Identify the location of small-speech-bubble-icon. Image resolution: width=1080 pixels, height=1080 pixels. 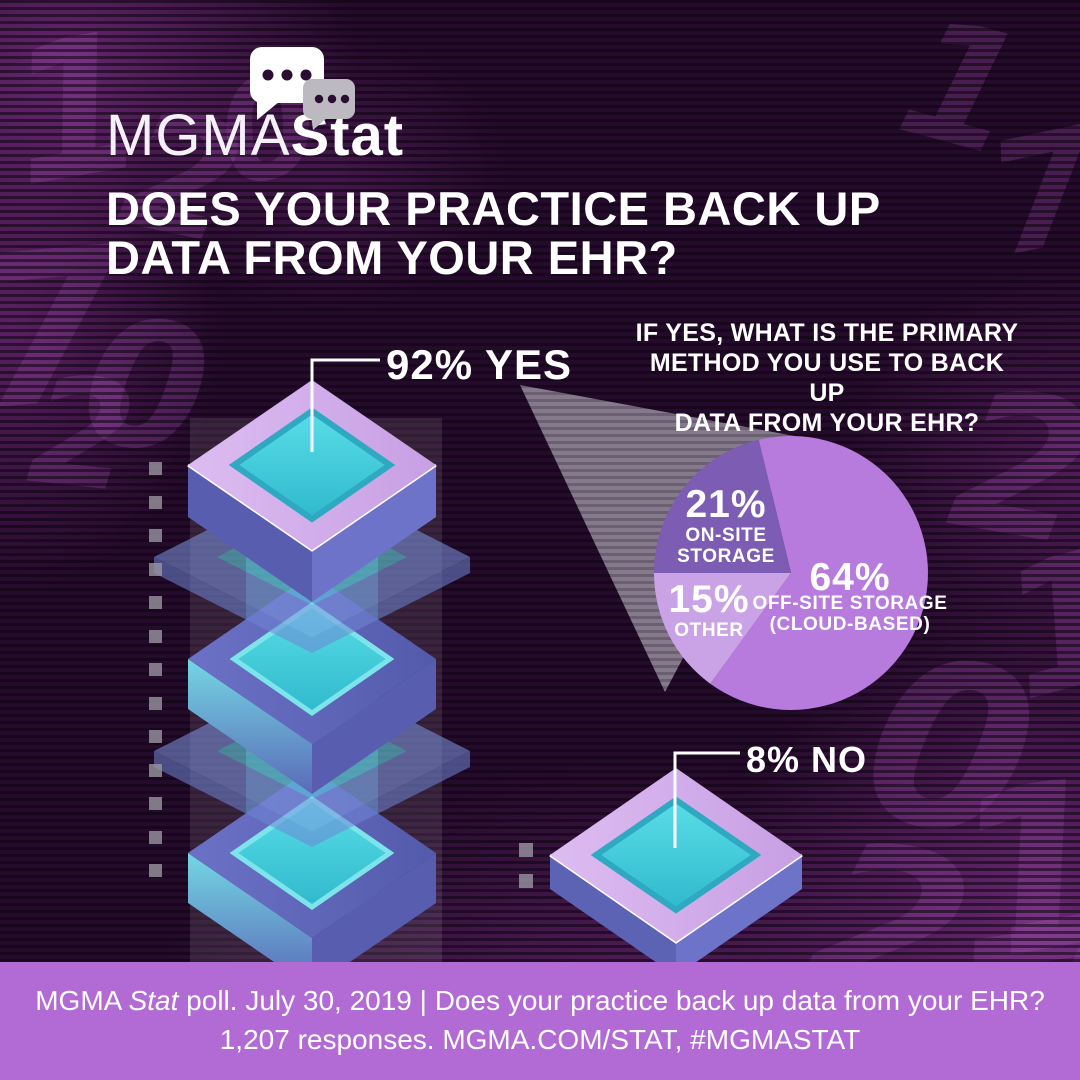
(329, 104).